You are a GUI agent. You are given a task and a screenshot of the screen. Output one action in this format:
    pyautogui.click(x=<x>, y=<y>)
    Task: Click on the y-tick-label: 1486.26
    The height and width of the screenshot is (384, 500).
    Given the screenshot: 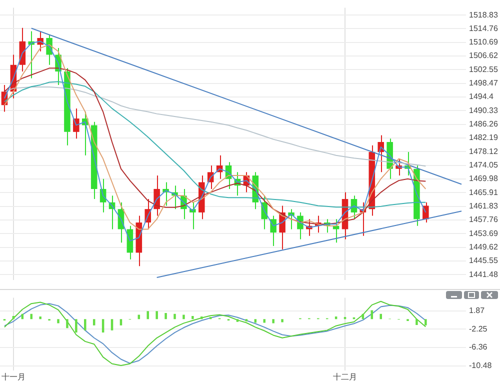 What is the action you would take?
    pyautogui.click(x=483, y=124)
    